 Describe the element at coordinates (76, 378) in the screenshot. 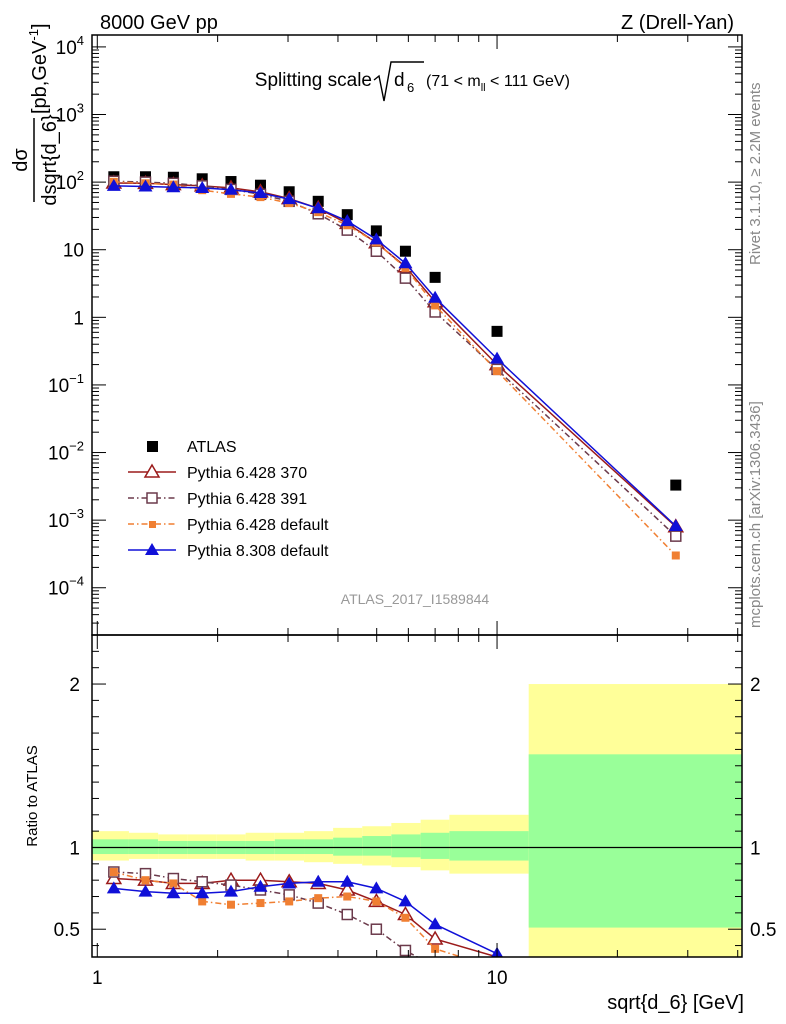

I see `main-ytick-exp: −1` at that location.